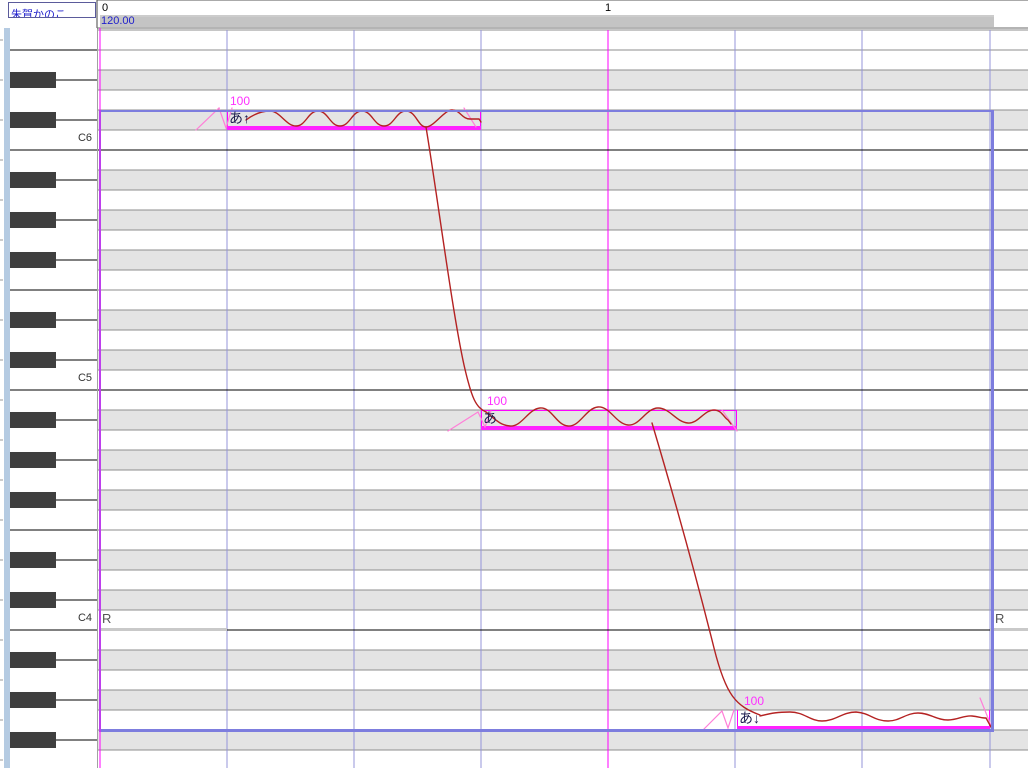 Image resolution: width=1028 pixels, height=768 pixels. I want to click on octave-label-c5: C5, so click(84, 378).